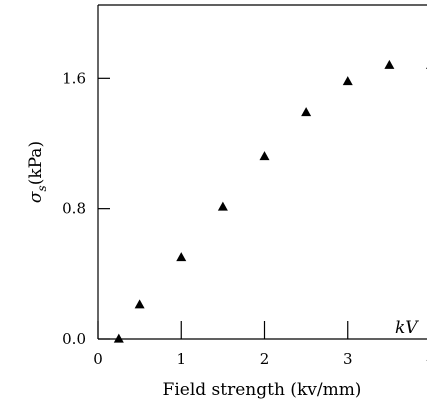 The height and width of the screenshot is (409, 427). Describe the element at coordinates (98, 359) in the screenshot. I see `x-tick-label: 0` at that location.